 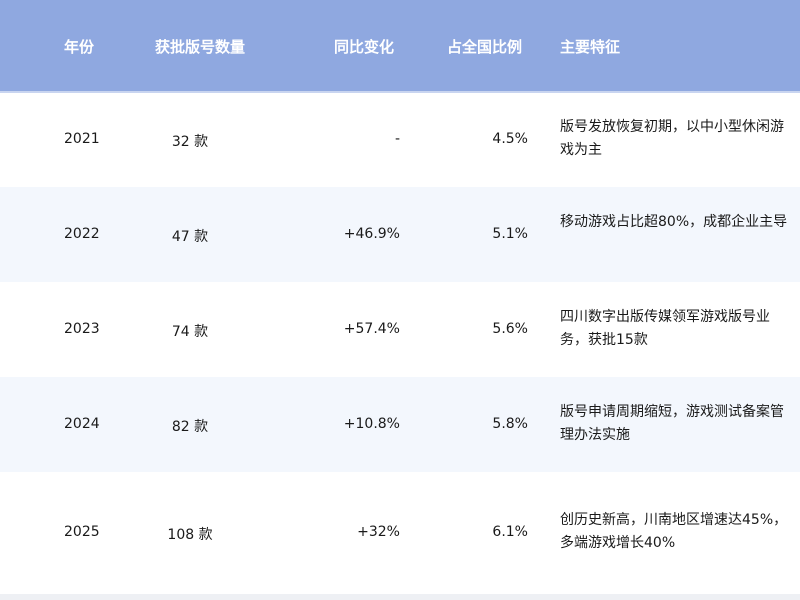 I want to click on header-share: 占全国比例, so click(x=485, y=47).